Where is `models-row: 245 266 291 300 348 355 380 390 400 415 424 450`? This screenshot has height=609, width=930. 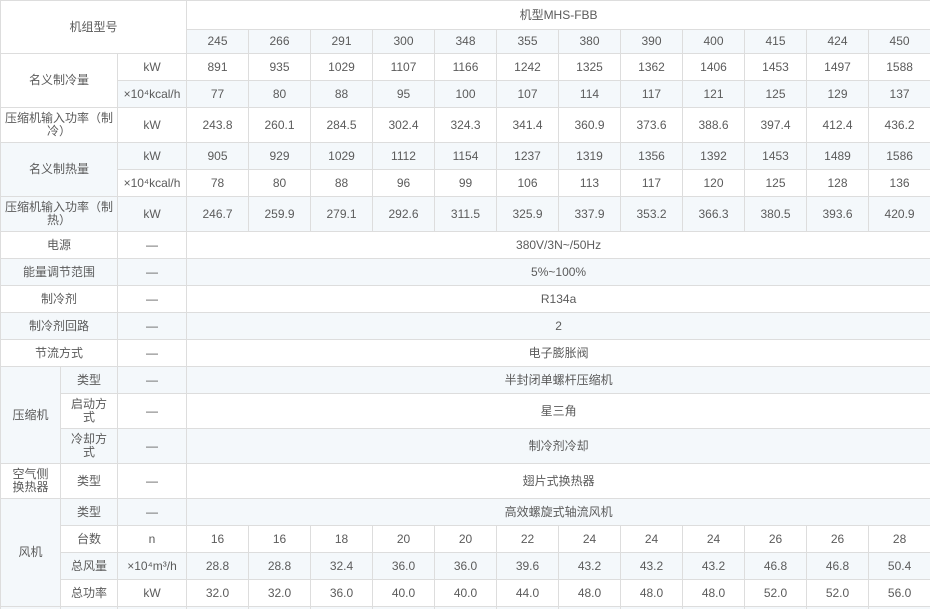
models-row: 245 266 291 300 348 355 380 390 400 415 424 450 is located at coordinates (465, 41).